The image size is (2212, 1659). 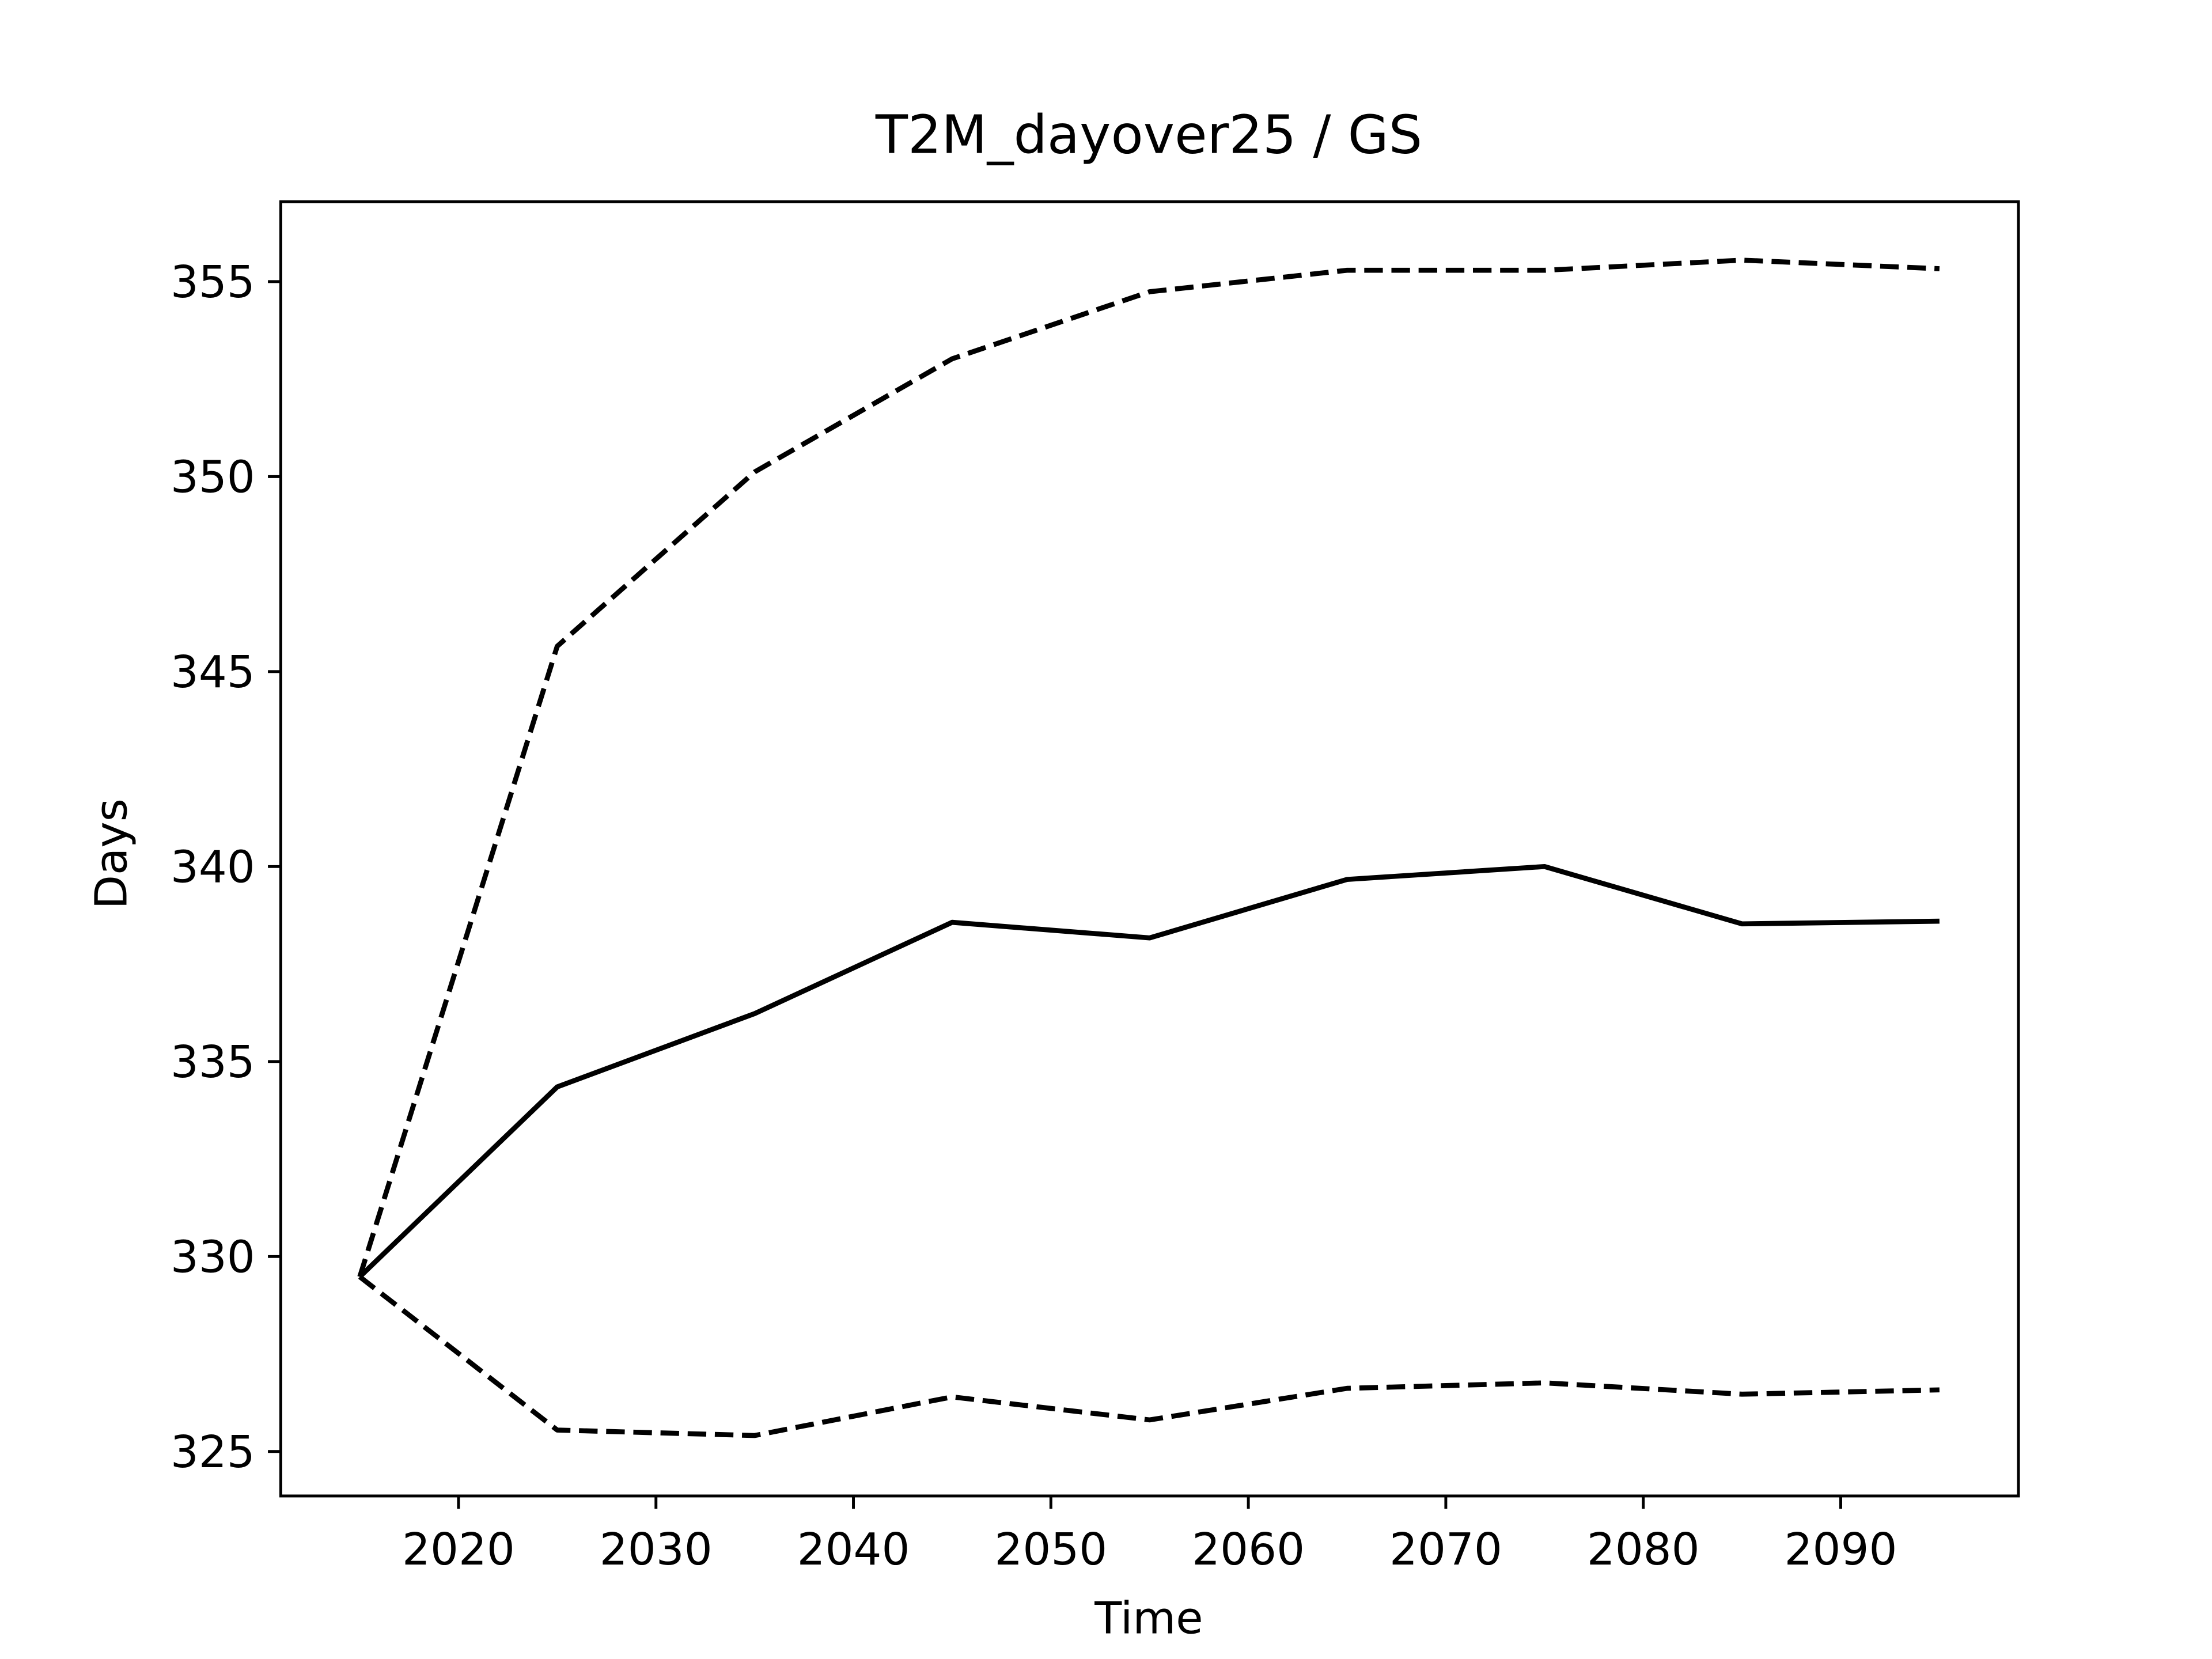 I want to click on y-tick-label: 335, so click(x=213, y=1062).